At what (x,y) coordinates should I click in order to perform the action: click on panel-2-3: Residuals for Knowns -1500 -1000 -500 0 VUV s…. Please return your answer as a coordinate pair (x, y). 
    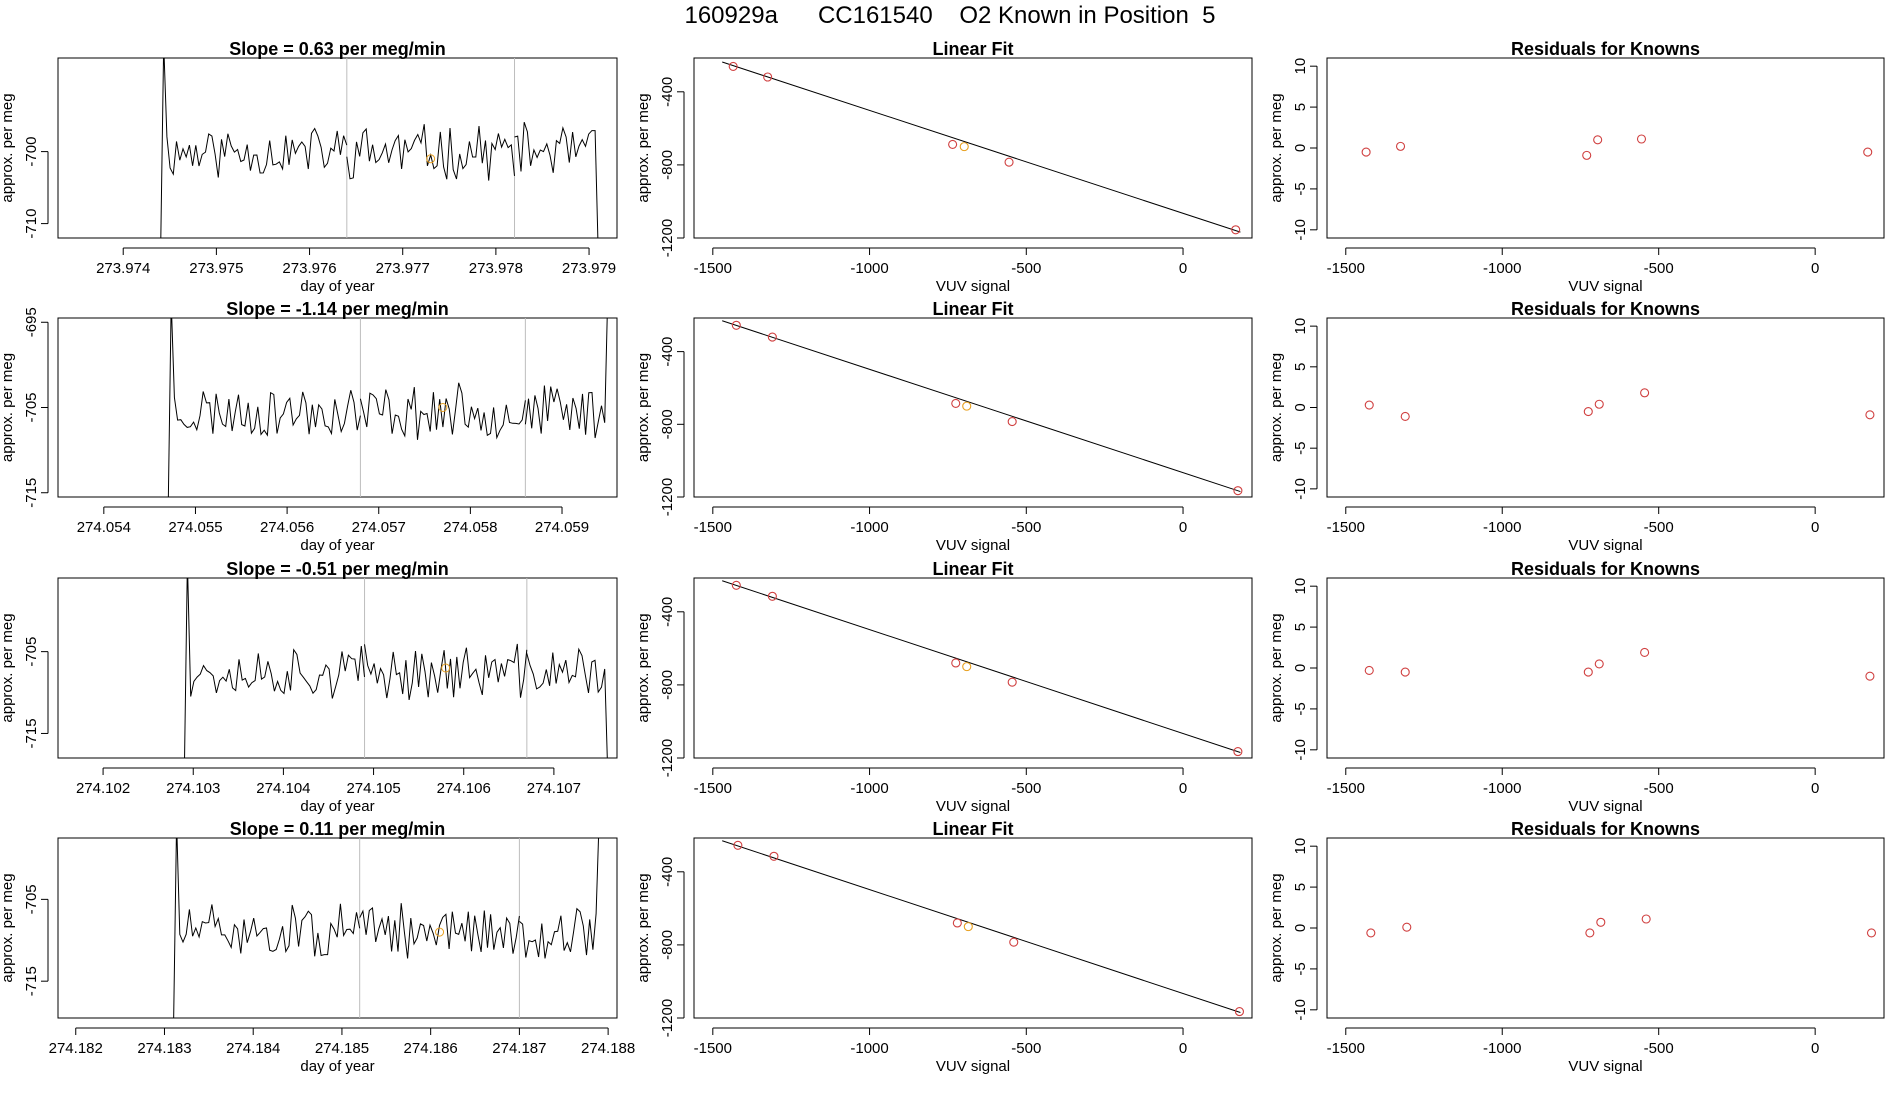
    Looking at the image, I should click on (1576, 426).